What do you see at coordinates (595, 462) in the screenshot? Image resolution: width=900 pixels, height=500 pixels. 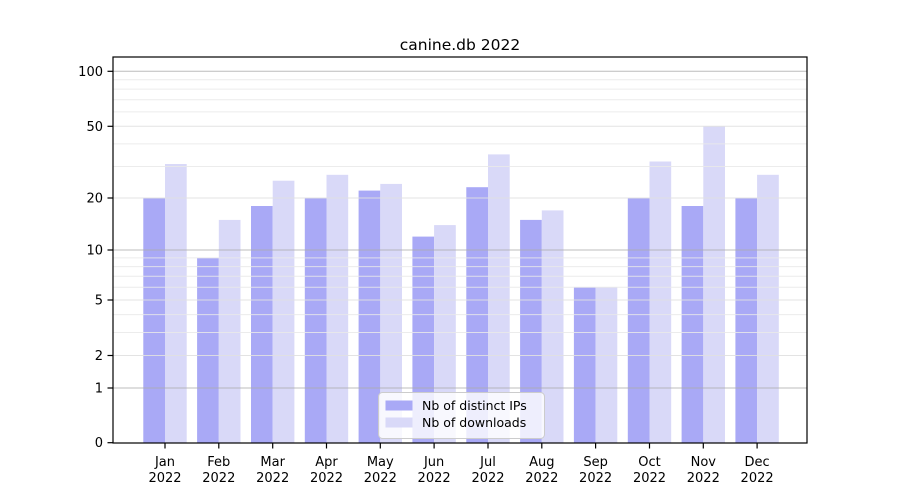 I see `x-tick-label-month: Sep` at bounding box center [595, 462].